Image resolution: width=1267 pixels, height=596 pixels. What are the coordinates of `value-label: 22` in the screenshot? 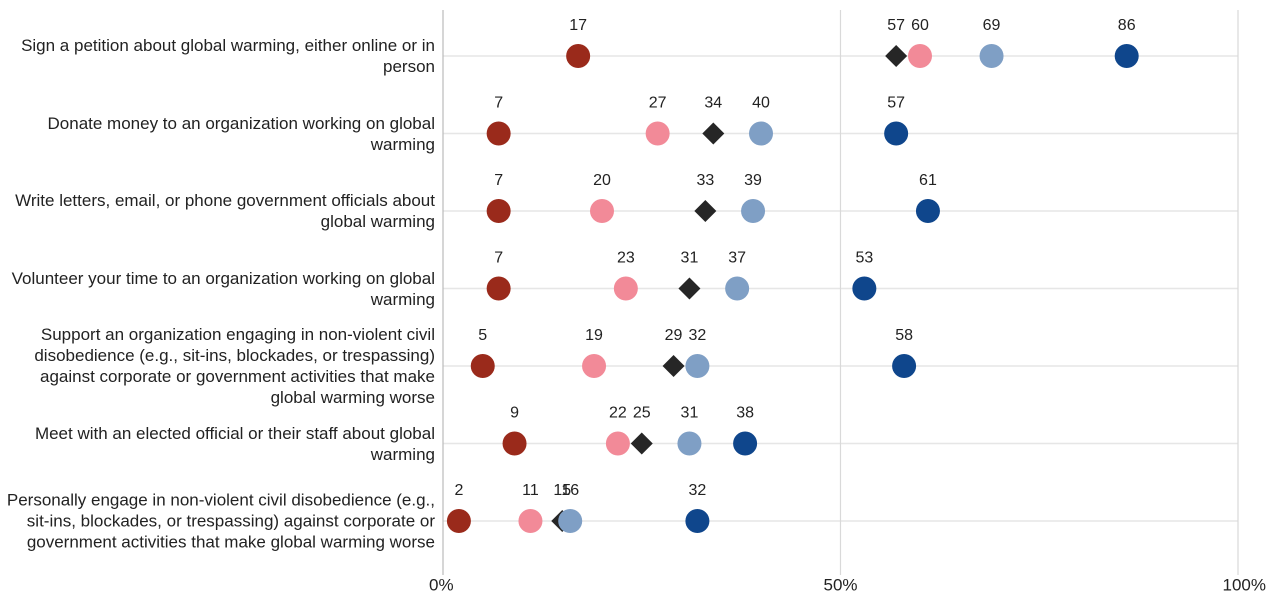 It's located at (618, 413).